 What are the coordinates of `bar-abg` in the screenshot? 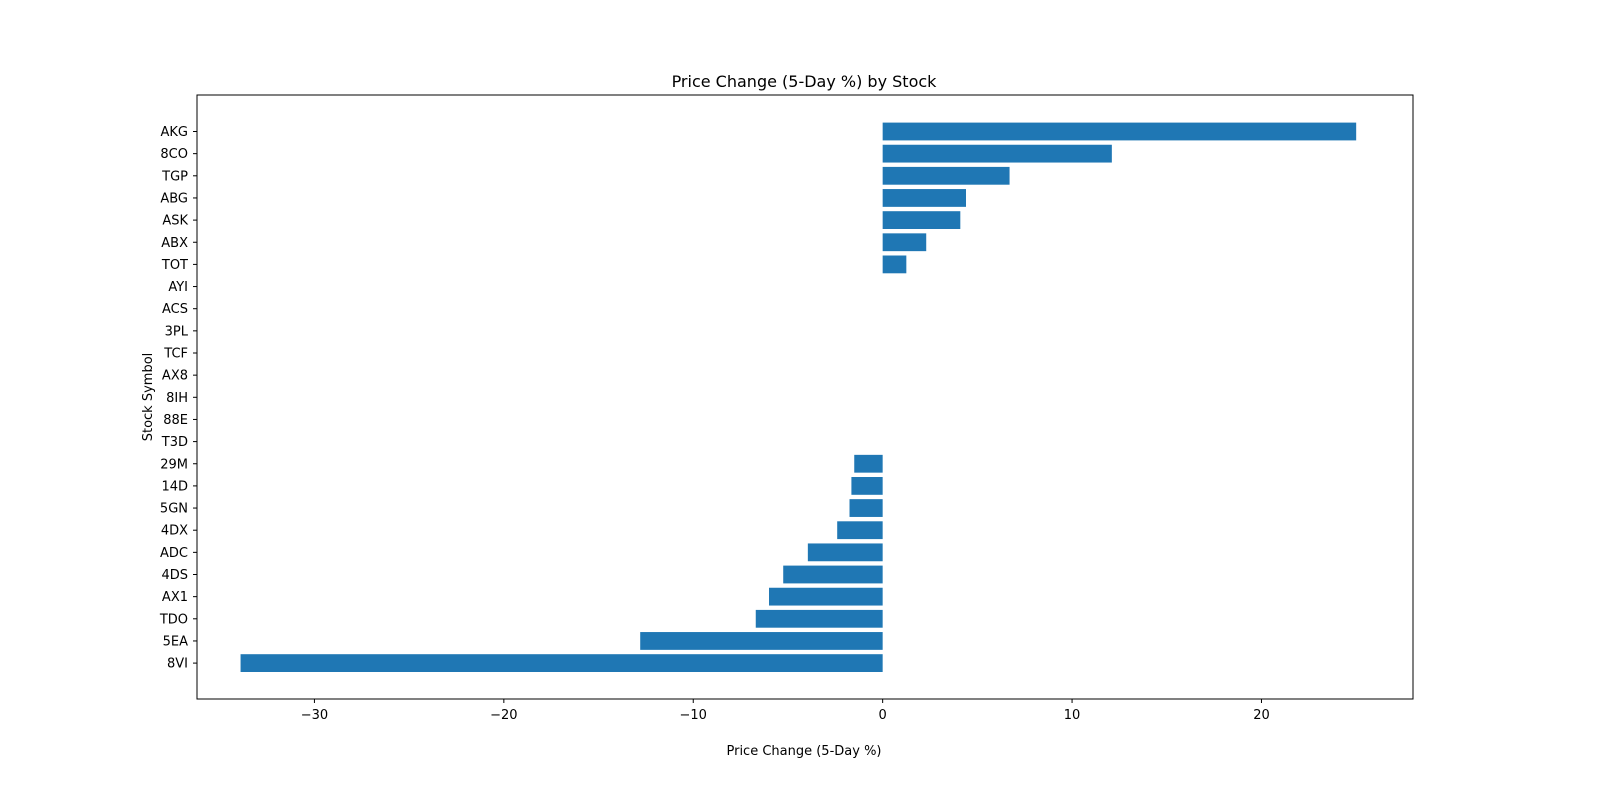 It's located at (924, 198).